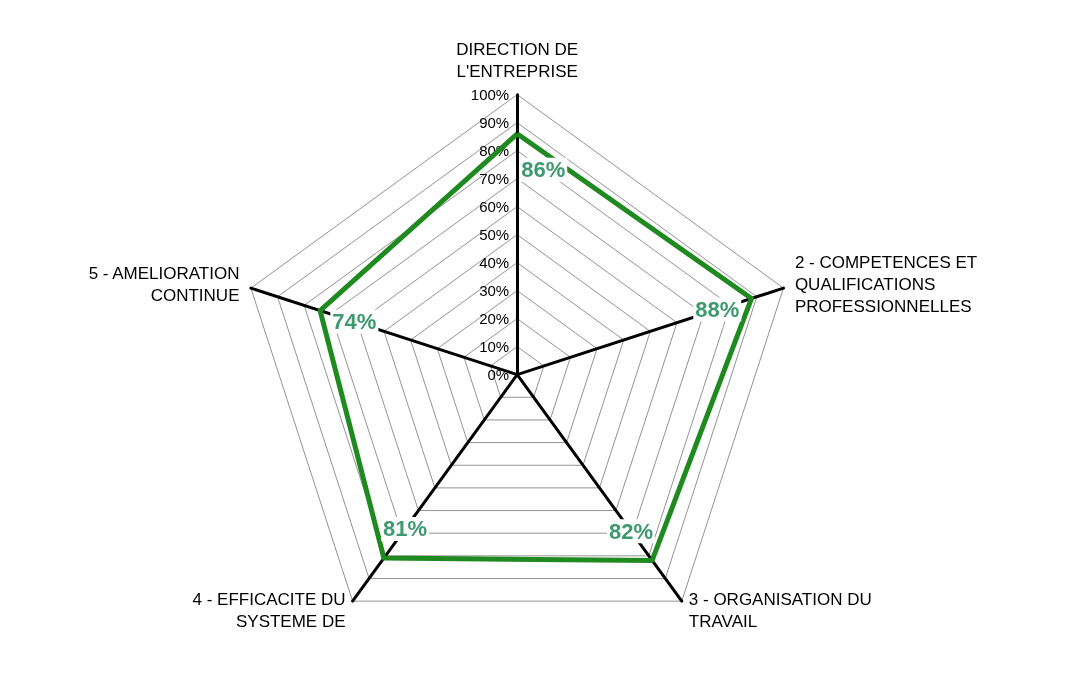  Describe the element at coordinates (494, 319) in the screenshot. I see `y-tick-label: 20%` at that location.